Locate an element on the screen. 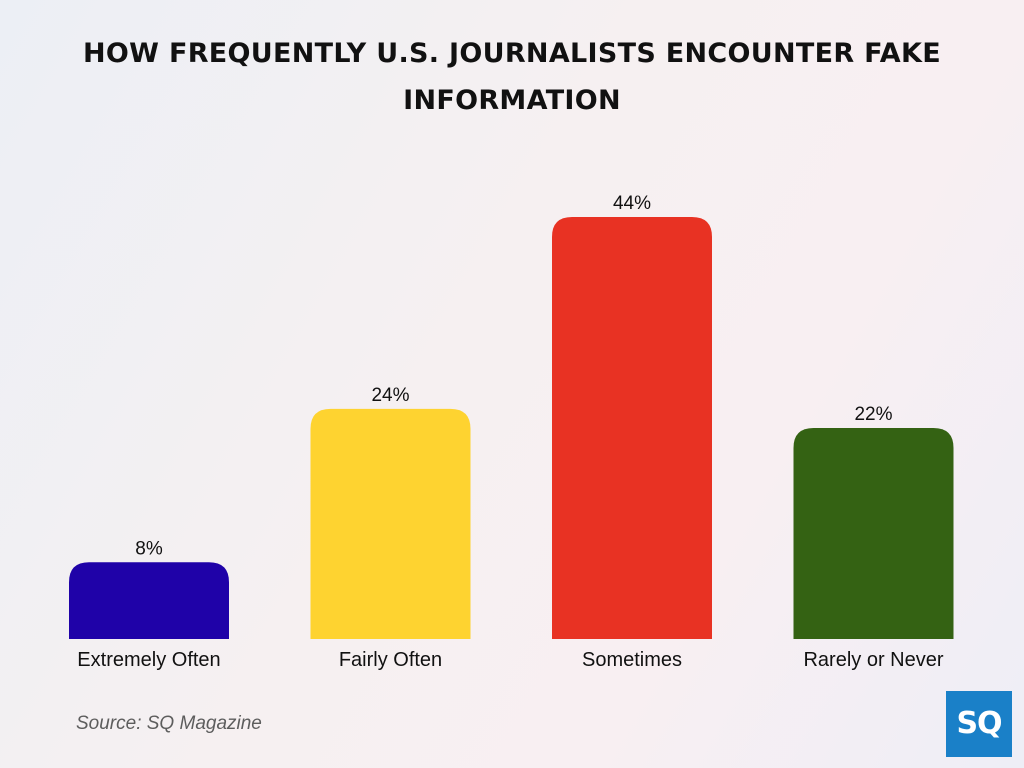 Image resolution: width=1024 pixels, height=768 pixels. value-label: 44% is located at coordinates (632, 203).